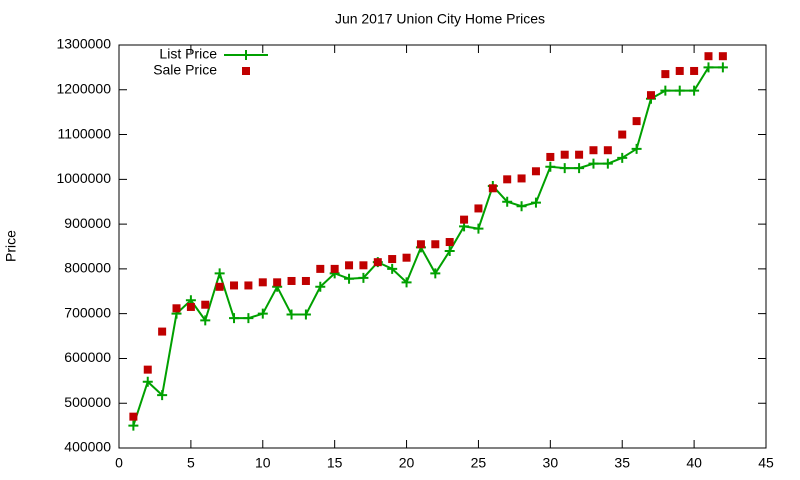 This screenshot has height=480, width=800. I want to click on y-tick-label: 400000, so click(87, 447).